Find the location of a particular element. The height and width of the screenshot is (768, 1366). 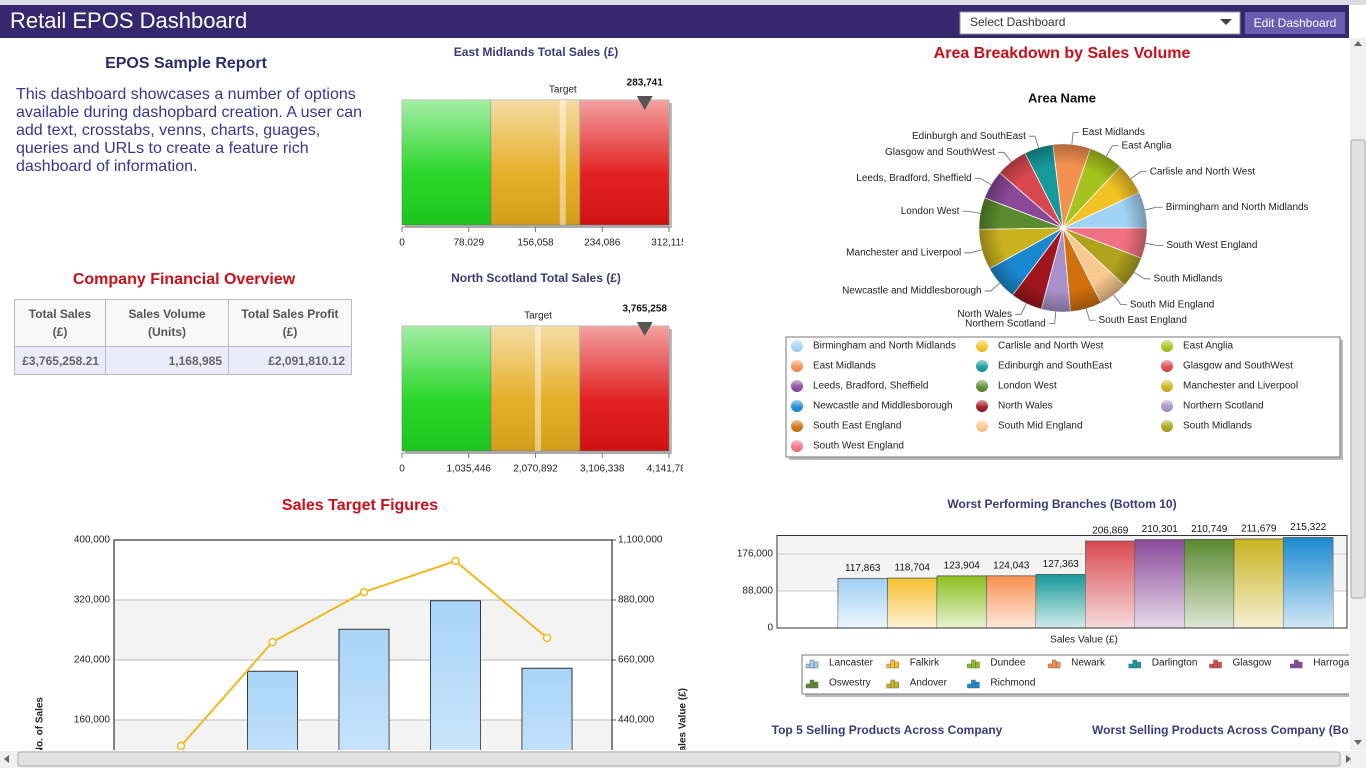

vertical-thumb is located at coordinates (1358, 369).